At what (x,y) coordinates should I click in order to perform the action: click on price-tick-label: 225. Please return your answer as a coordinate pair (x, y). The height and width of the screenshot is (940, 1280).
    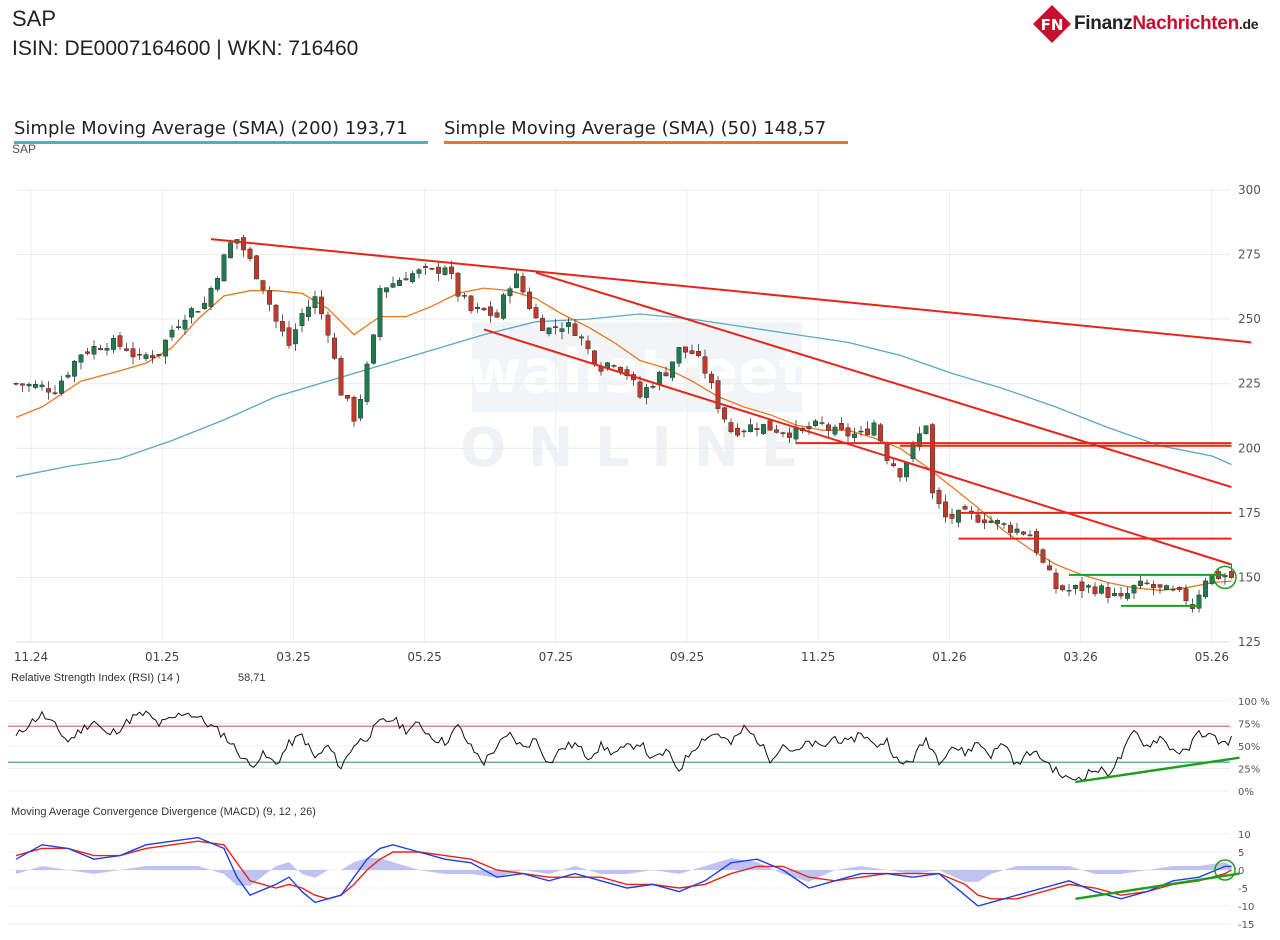
    Looking at the image, I should click on (1249, 384).